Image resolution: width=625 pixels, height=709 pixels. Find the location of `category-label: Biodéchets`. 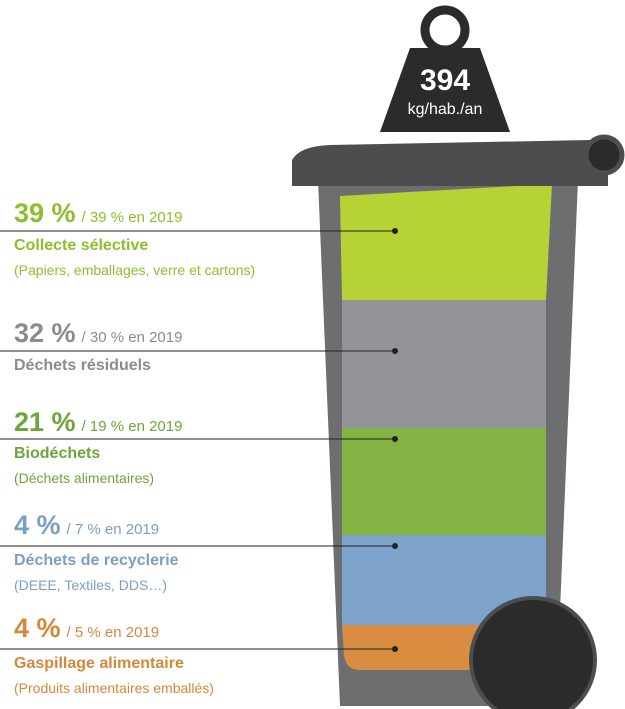

category-label: Biodéchets is located at coordinates (57, 453).